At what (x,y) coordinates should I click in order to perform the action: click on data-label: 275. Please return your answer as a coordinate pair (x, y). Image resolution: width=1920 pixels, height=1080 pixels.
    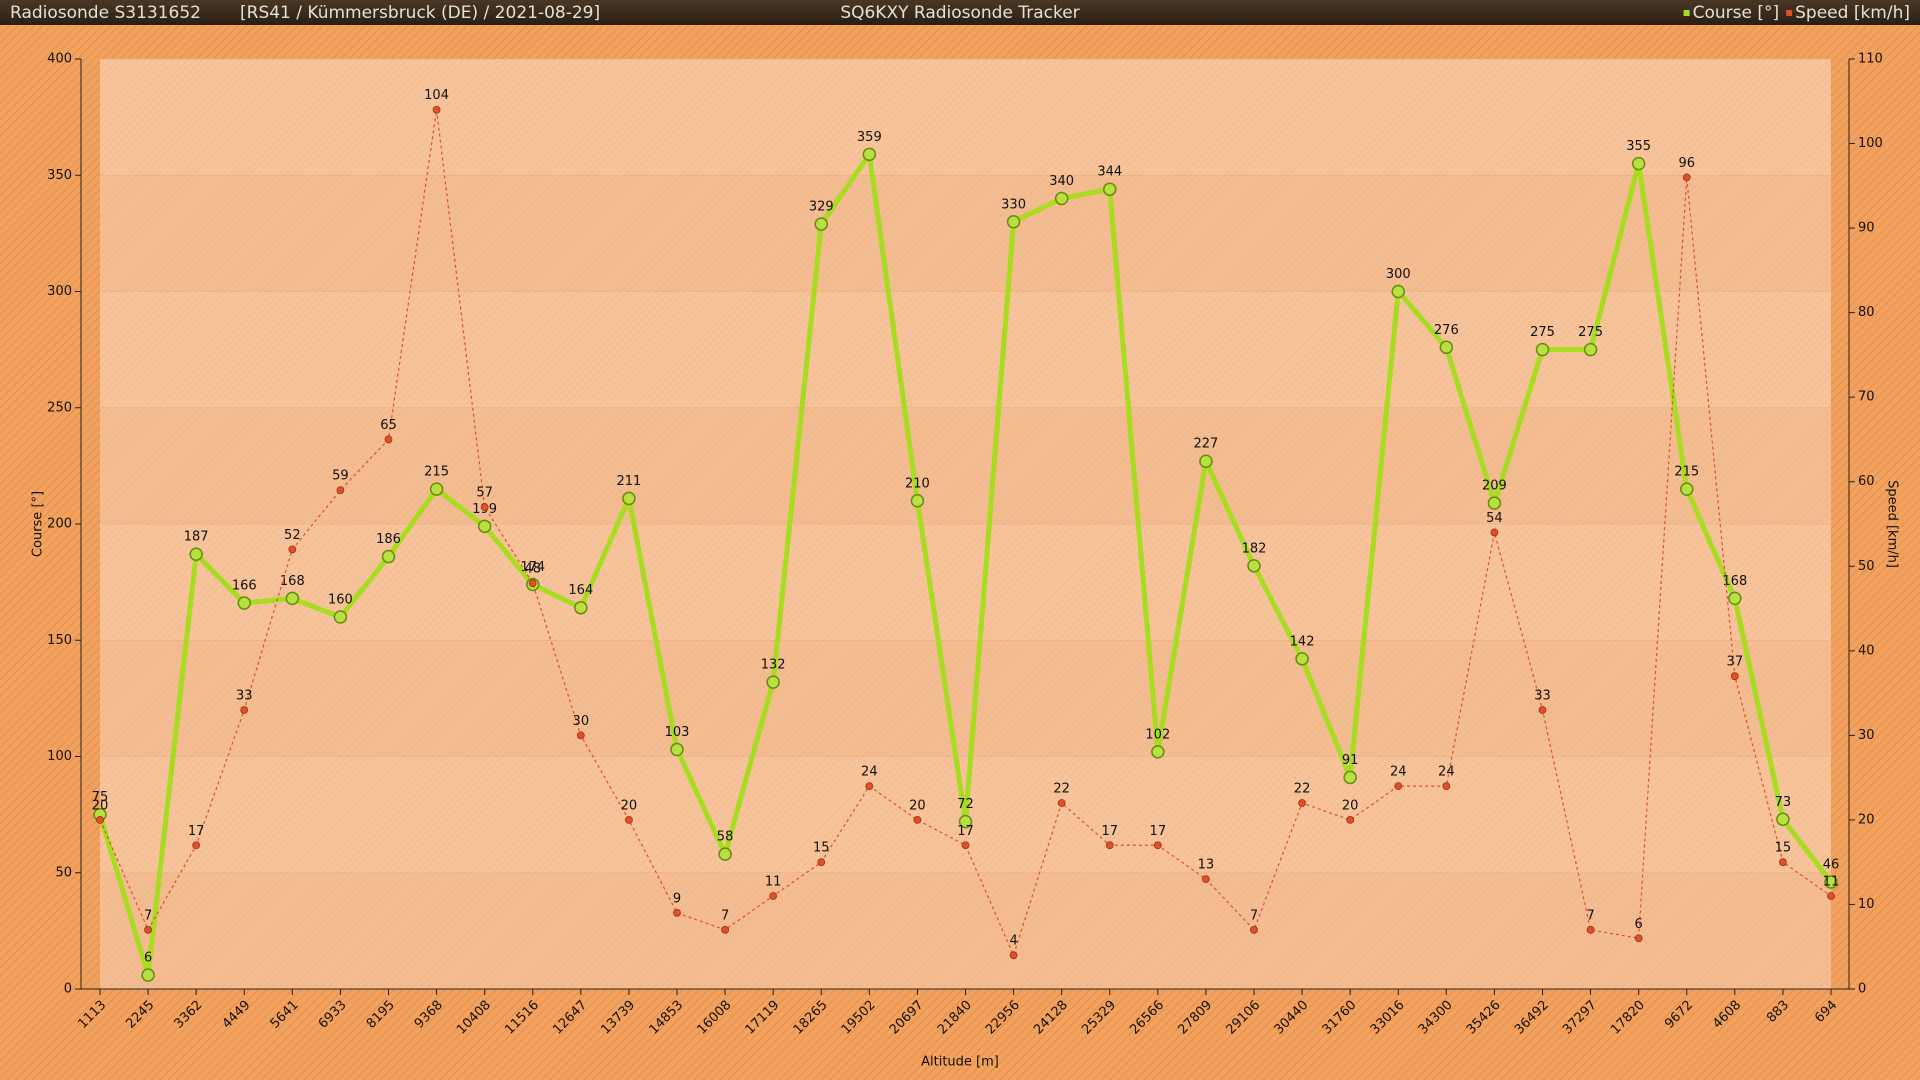
    Looking at the image, I should click on (1542, 332).